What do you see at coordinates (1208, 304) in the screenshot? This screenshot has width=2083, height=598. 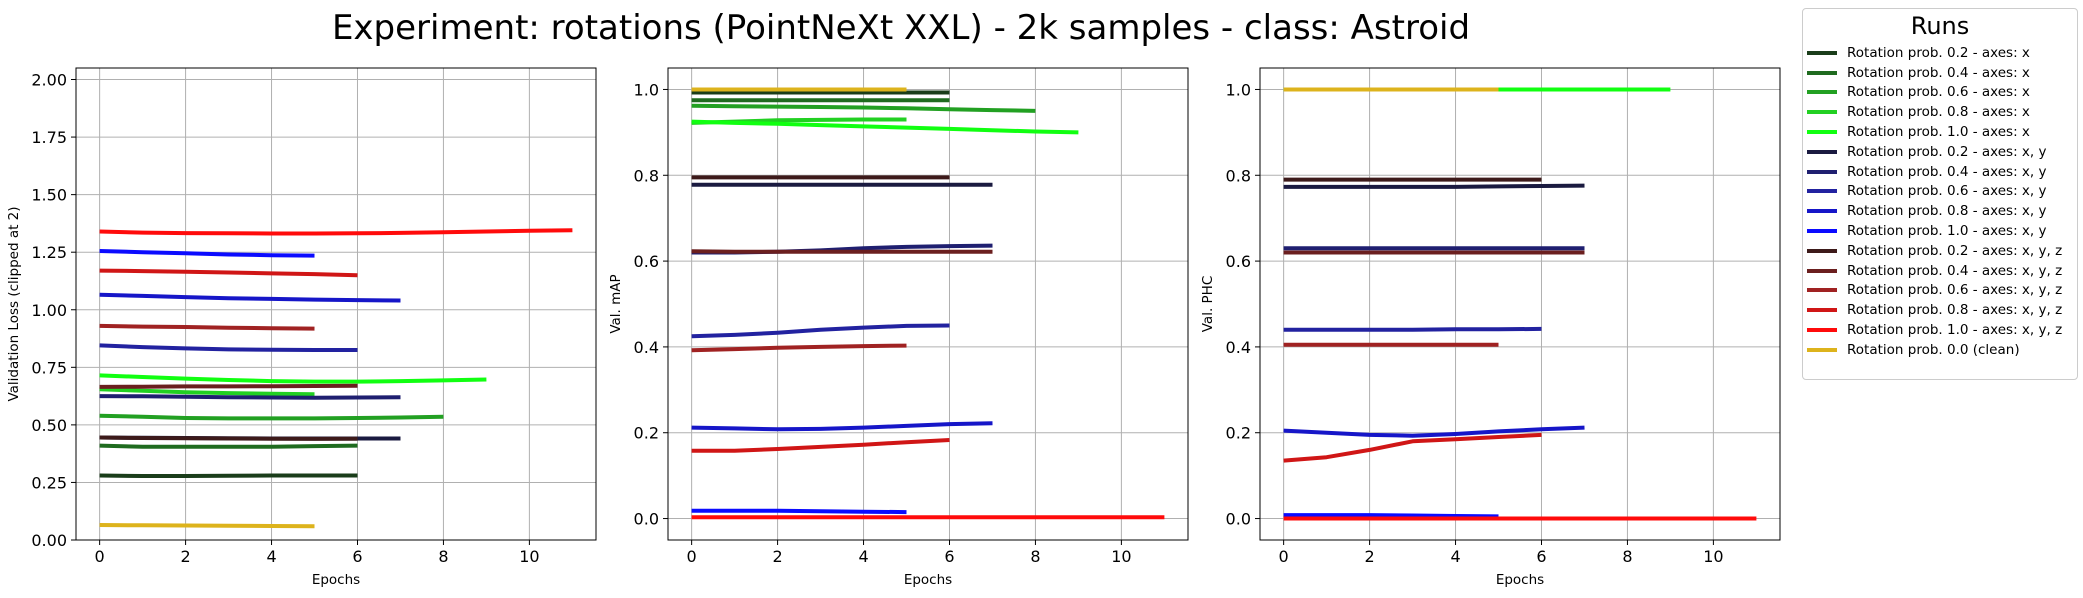 I see `y-axis-label: Val. PHC` at bounding box center [1208, 304].